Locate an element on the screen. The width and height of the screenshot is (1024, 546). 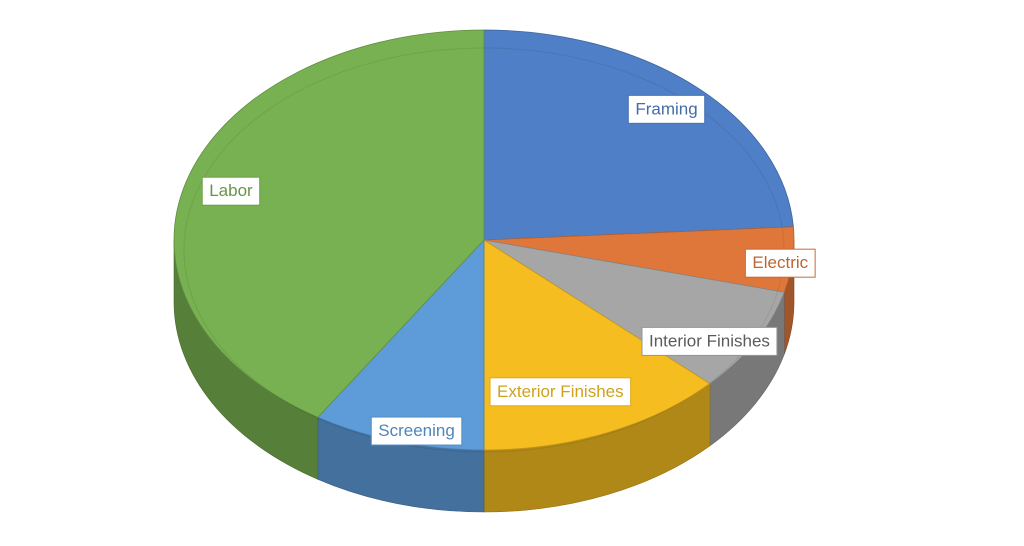
pie-label-screening: Screening is located at coordinates (416, 431).